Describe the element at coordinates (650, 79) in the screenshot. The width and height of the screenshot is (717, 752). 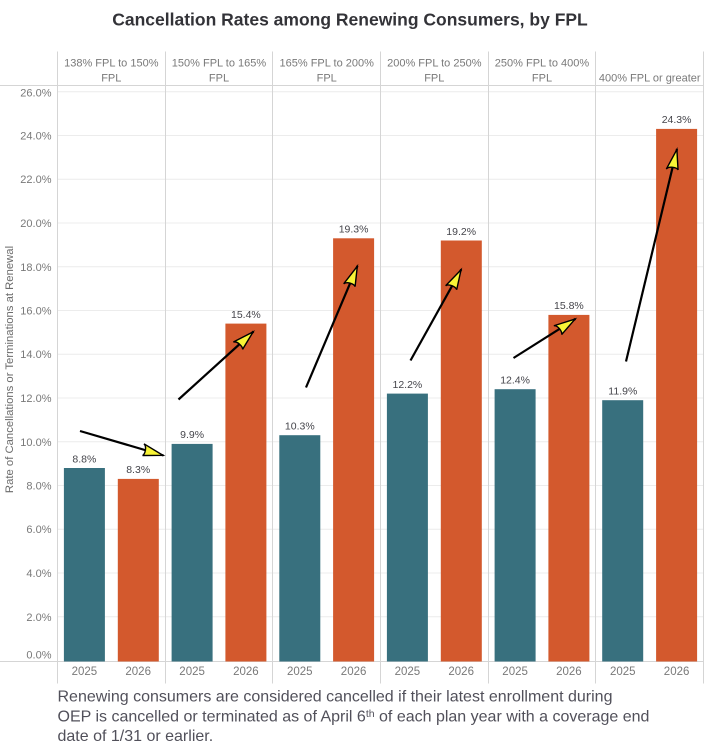
I see `svg-text: 400% FPL or greater` at that location.